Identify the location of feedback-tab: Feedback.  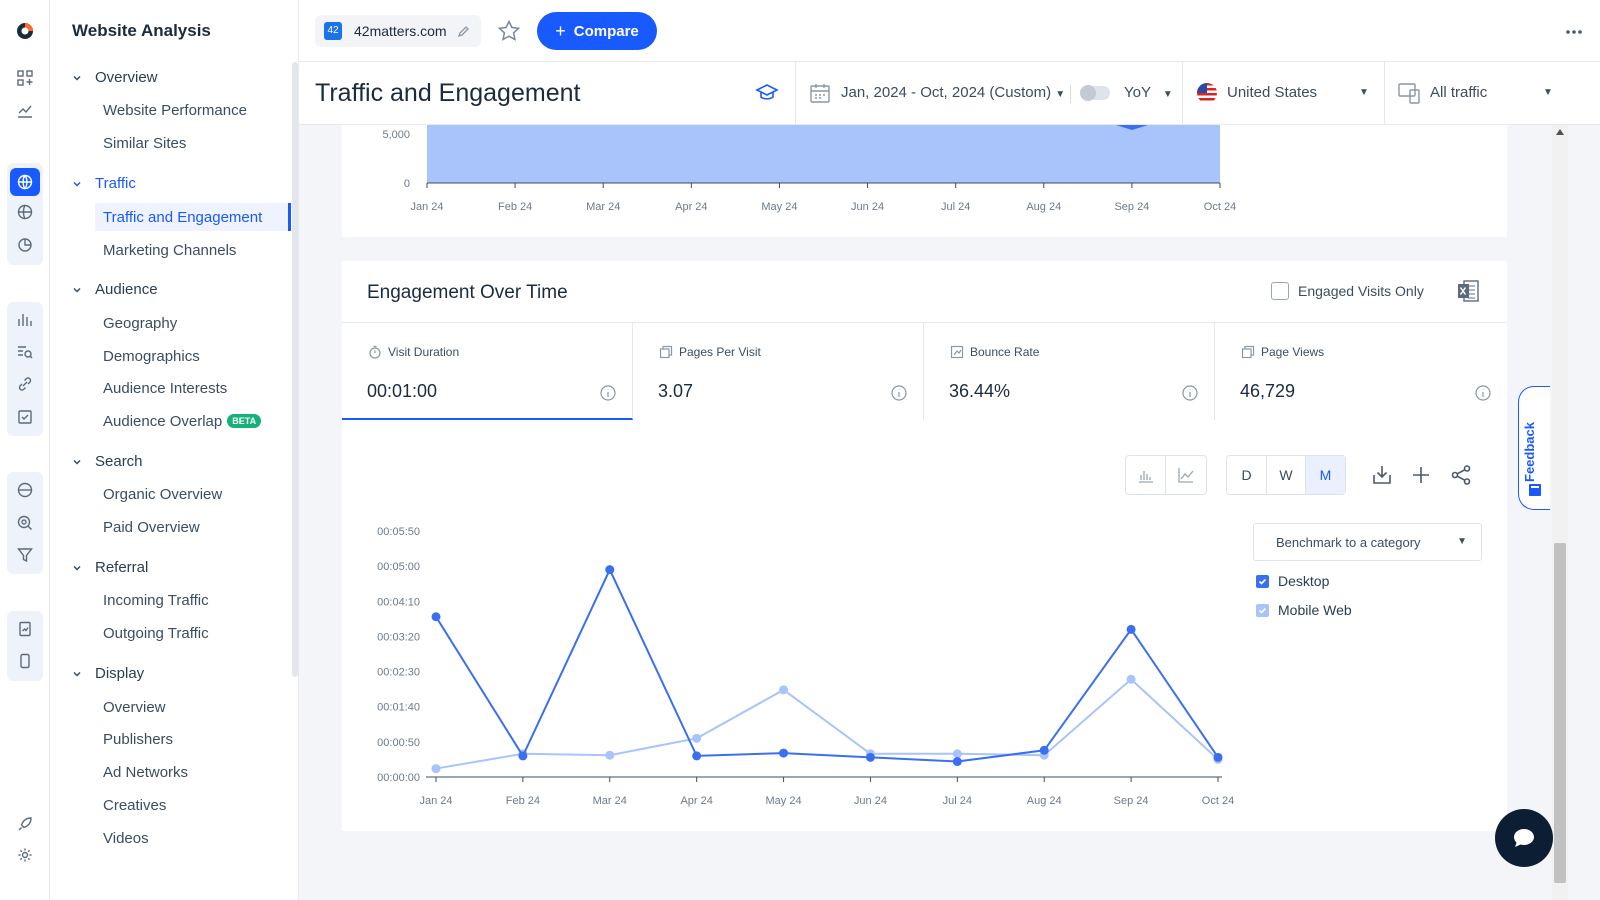
(1534, 448).